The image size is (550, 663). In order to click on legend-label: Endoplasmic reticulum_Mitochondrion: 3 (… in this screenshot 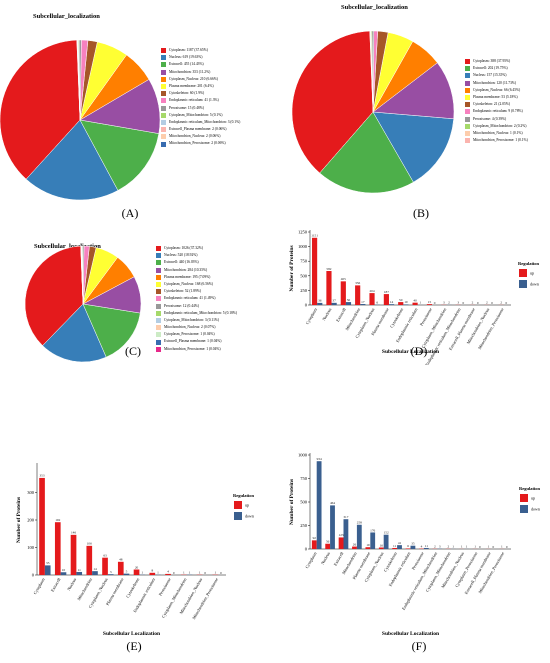, I will do `click(205, 121)`.